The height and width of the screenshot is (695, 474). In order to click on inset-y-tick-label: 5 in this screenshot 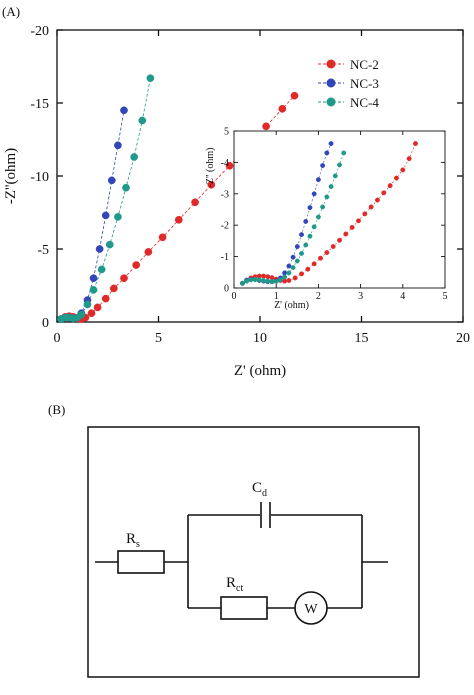, I will do `click(226, 132)`.